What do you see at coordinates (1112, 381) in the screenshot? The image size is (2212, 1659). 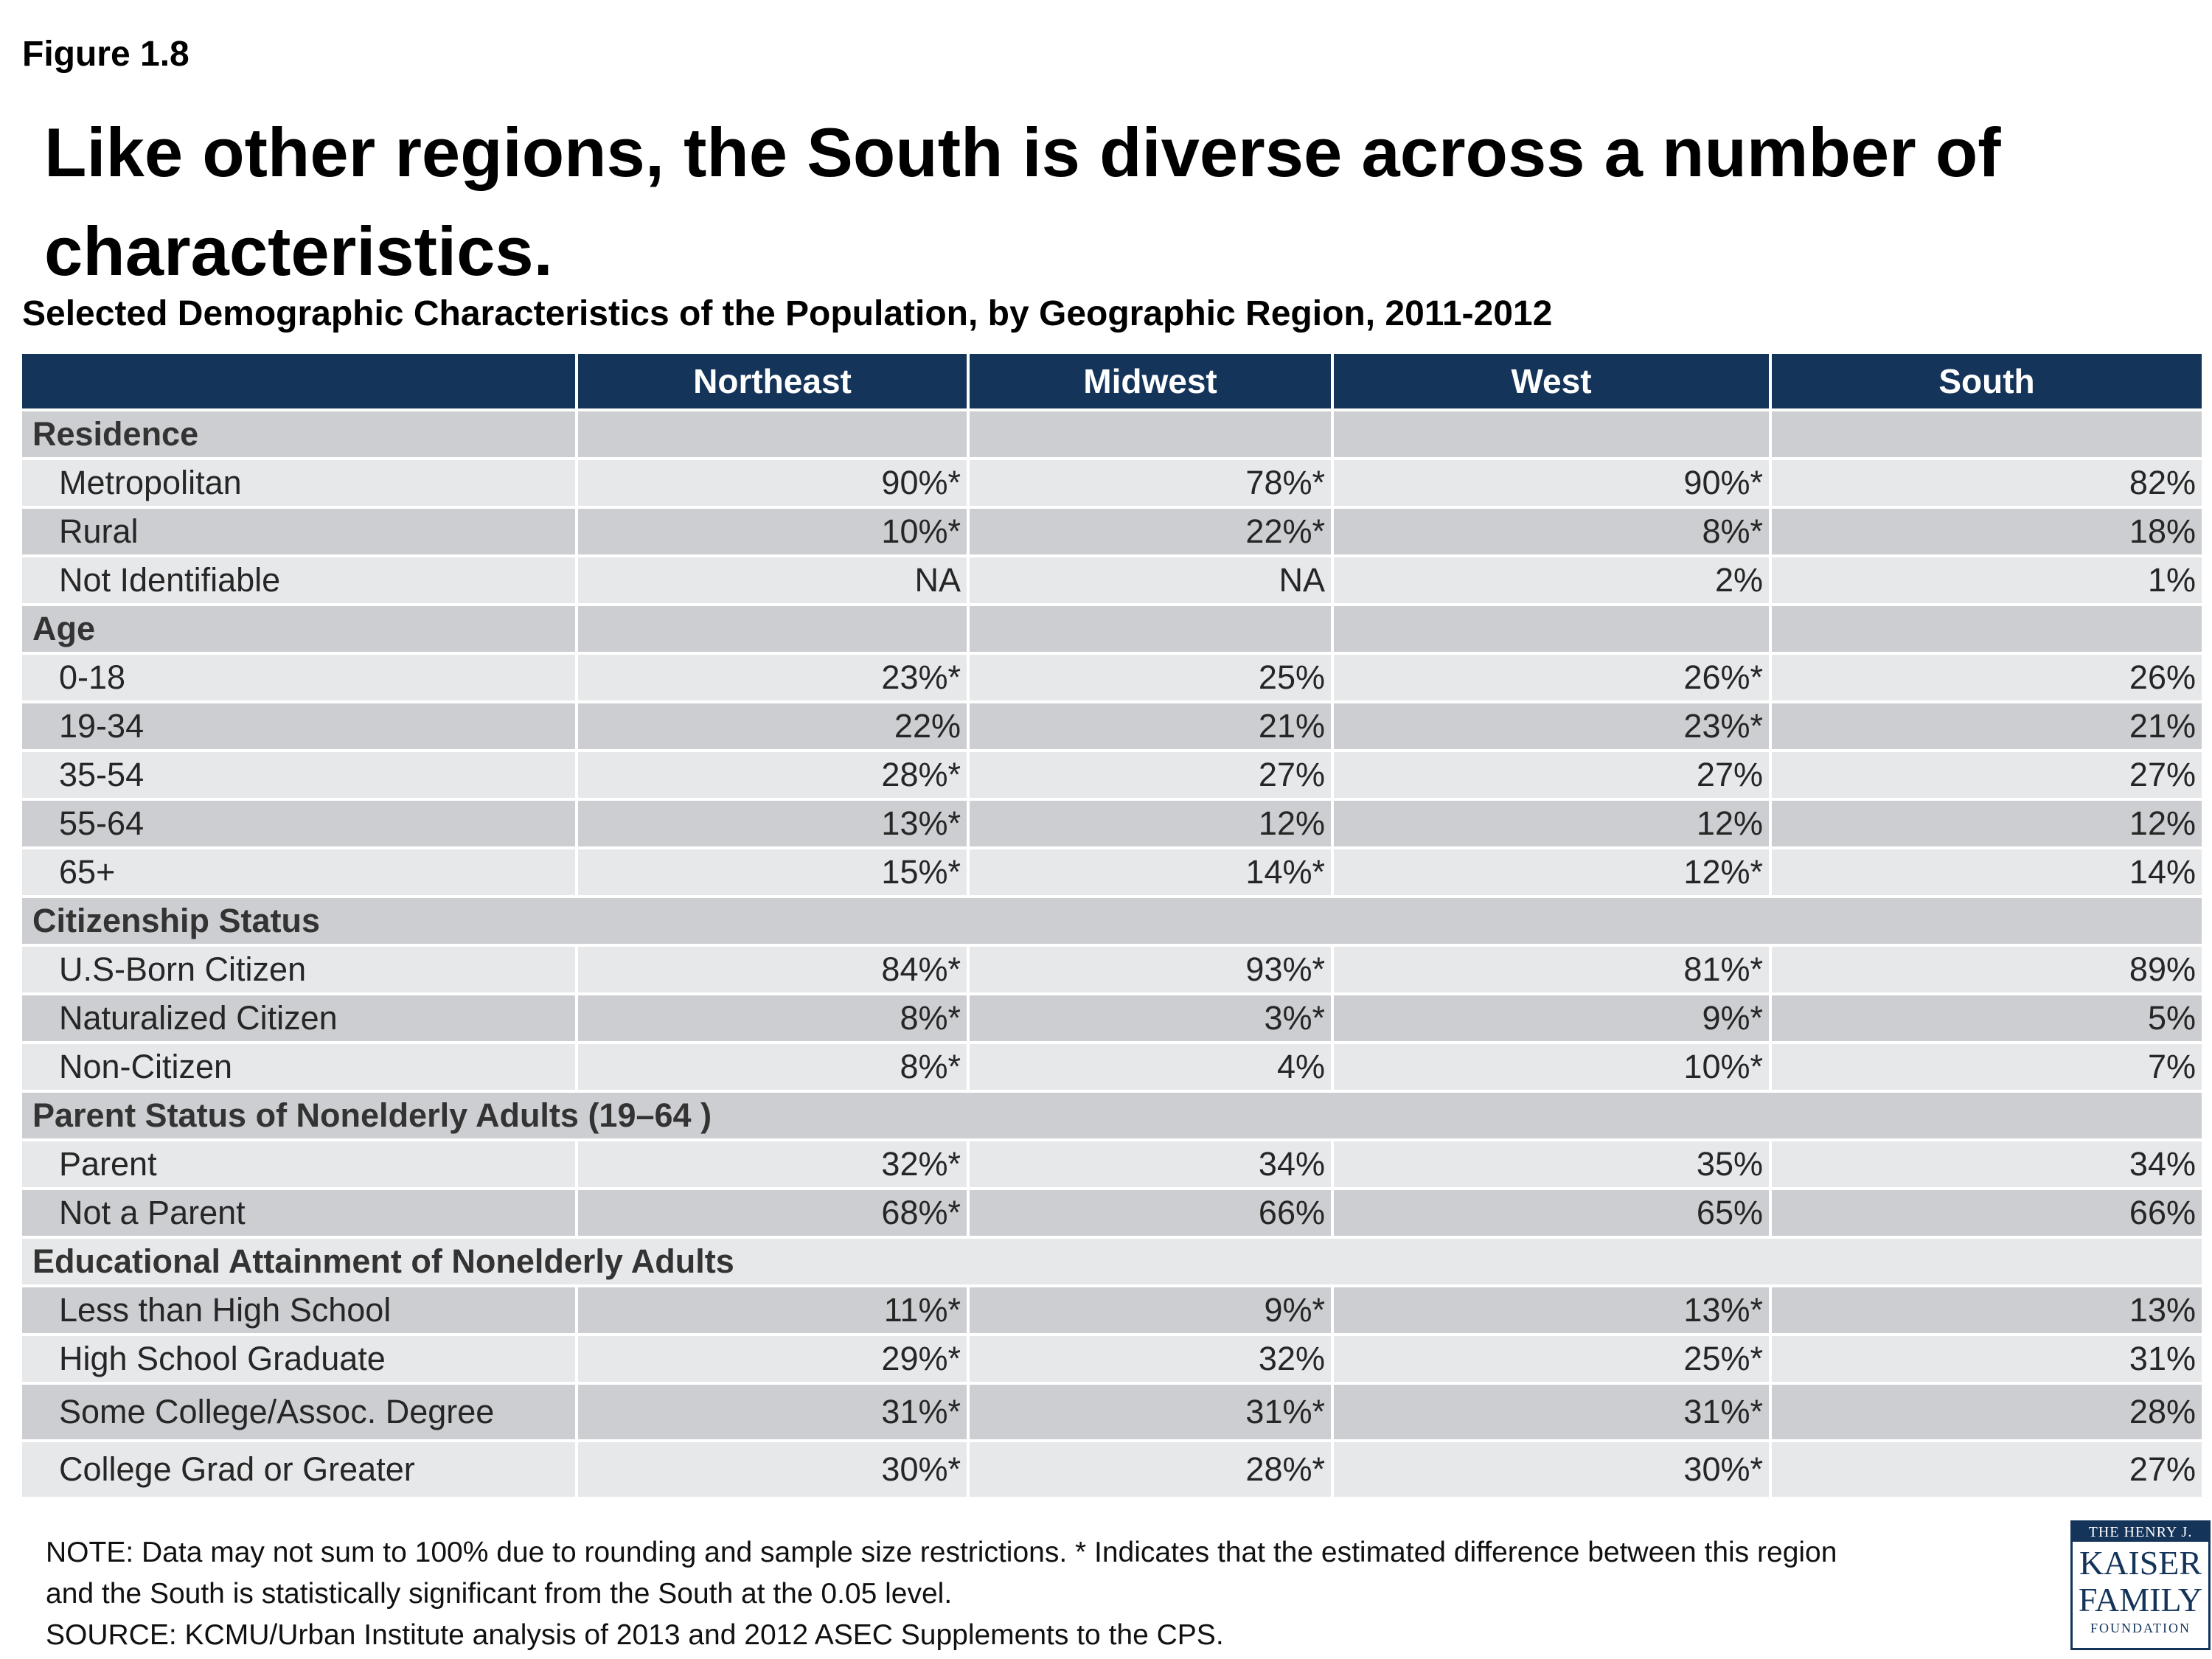 I see `table-header-row: Northeast Midwest West South` at bounding box center [1112, 381].